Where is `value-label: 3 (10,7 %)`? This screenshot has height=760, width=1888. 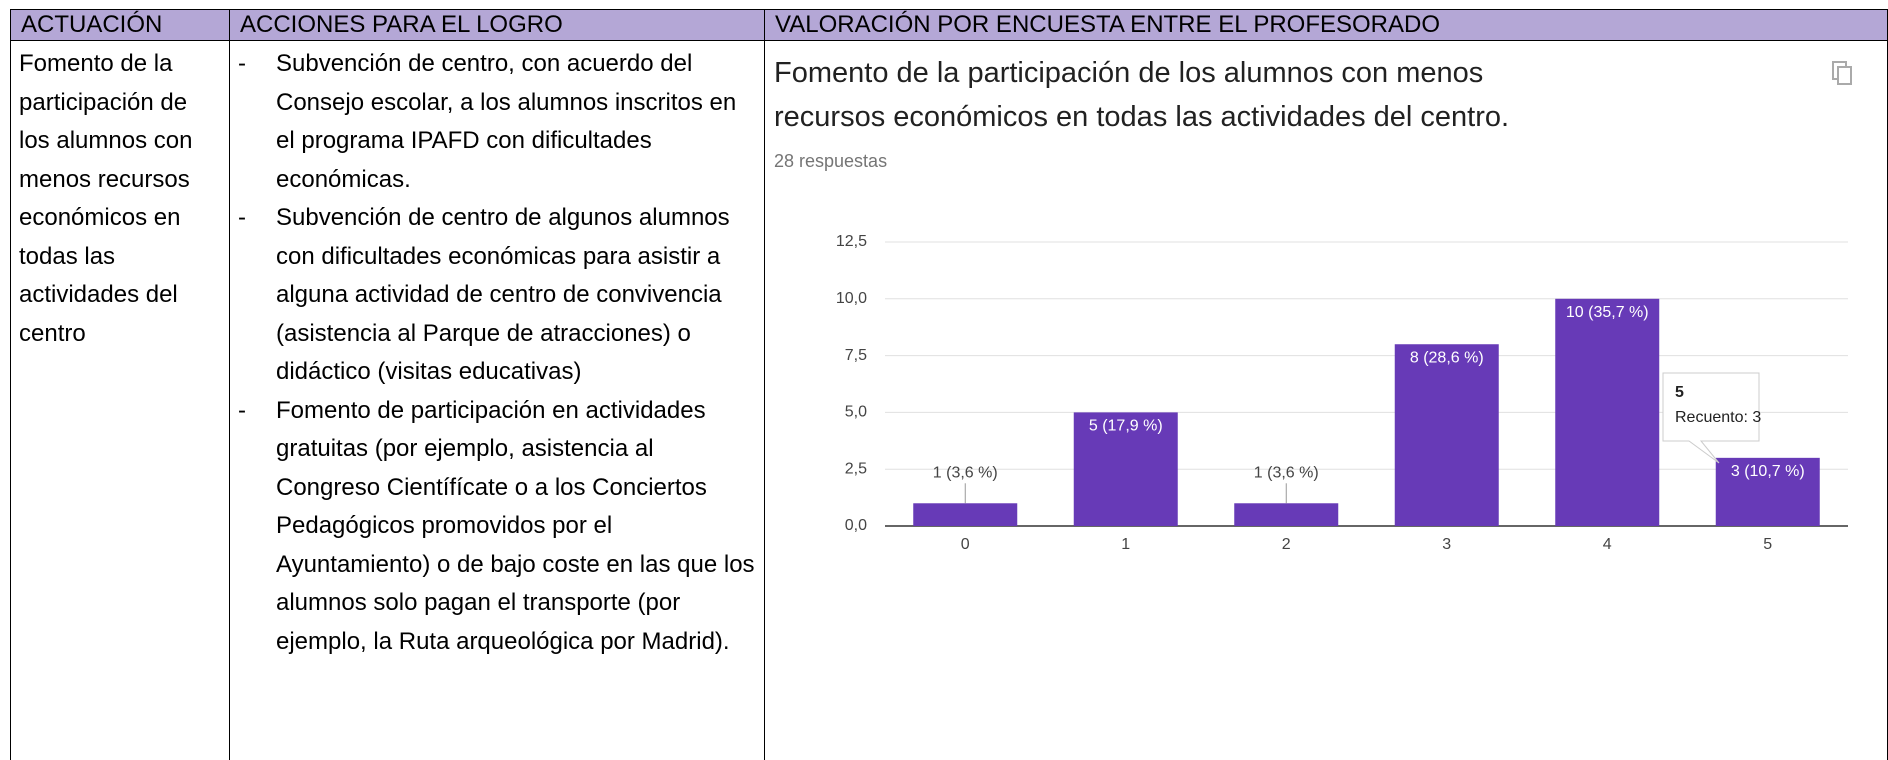 value-label: 3 (10,7 %) is located at coordinates (1768, 471).